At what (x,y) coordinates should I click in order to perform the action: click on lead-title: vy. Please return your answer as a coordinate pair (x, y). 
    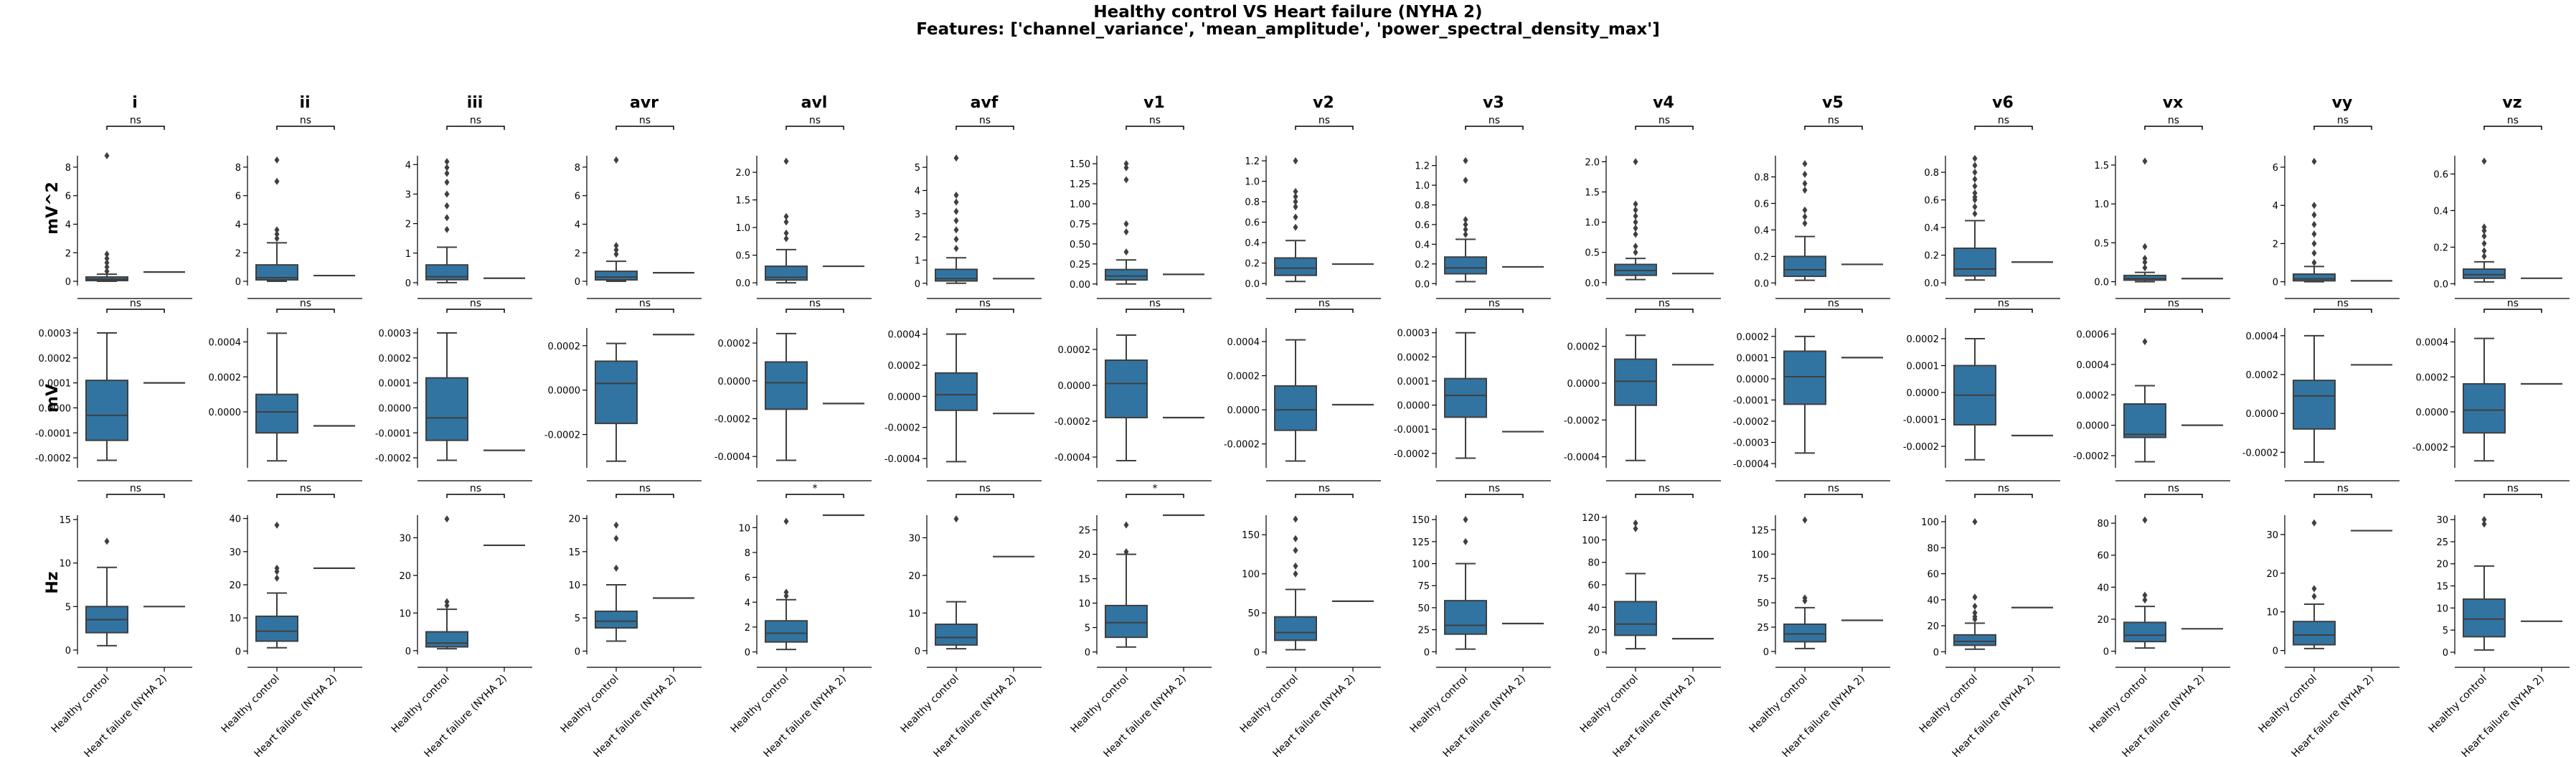
    Looking at the image, I should click on (2342, 103).